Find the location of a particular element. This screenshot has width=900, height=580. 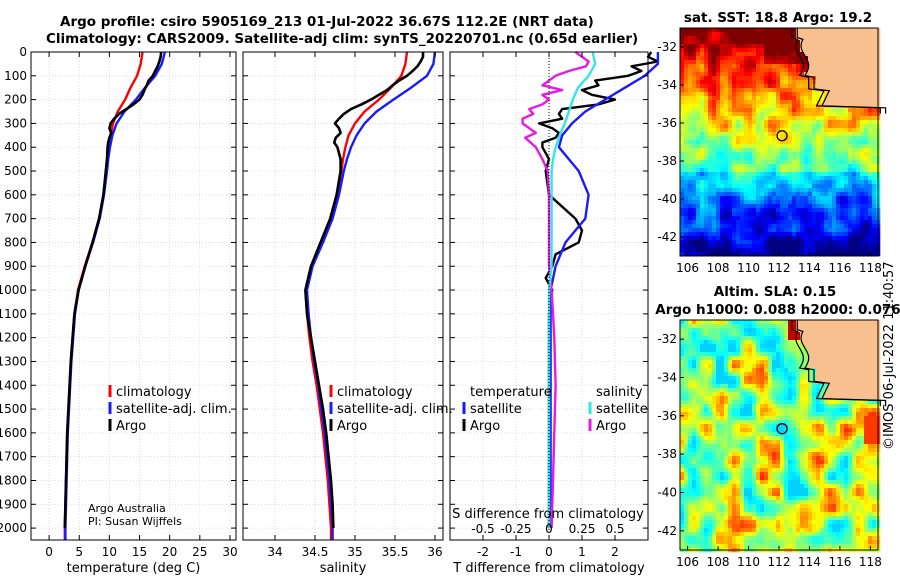

y-tick-label: -32 is located at coordinates (667, 47).